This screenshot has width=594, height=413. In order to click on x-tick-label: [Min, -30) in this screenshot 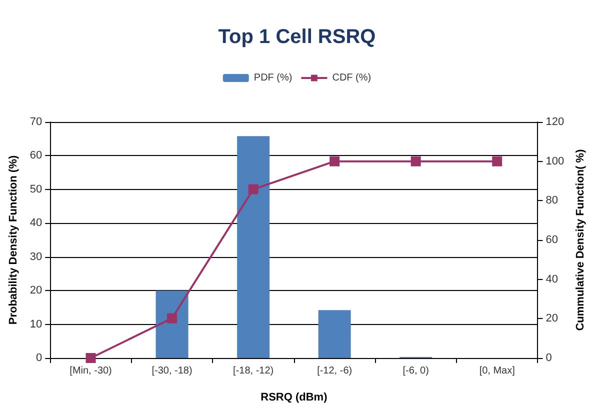, I will do `click(91, 371)`.